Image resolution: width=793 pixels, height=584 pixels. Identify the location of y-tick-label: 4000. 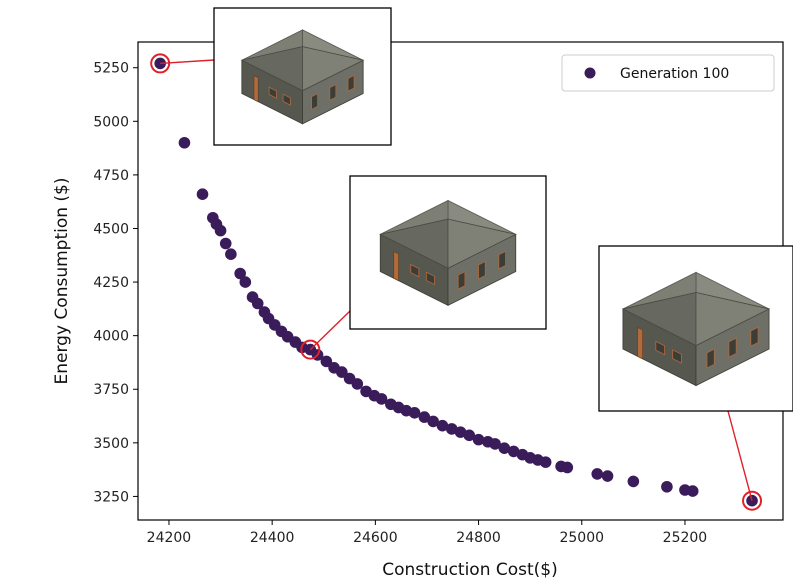
(111, 337).